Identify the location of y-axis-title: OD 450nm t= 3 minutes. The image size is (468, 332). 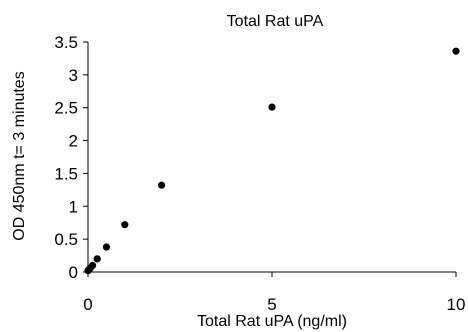
(19, 155).